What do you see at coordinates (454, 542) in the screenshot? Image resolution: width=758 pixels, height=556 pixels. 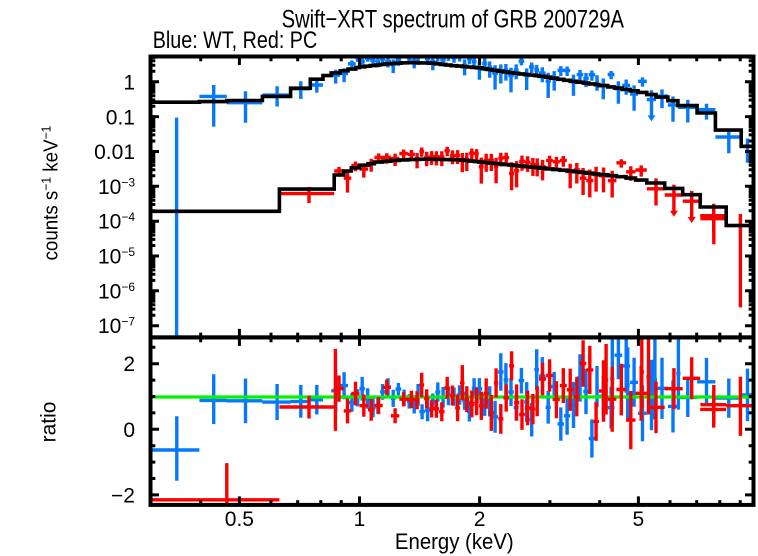 I see `svg-text: Energy (keV)` at bounding box center [454, 542].